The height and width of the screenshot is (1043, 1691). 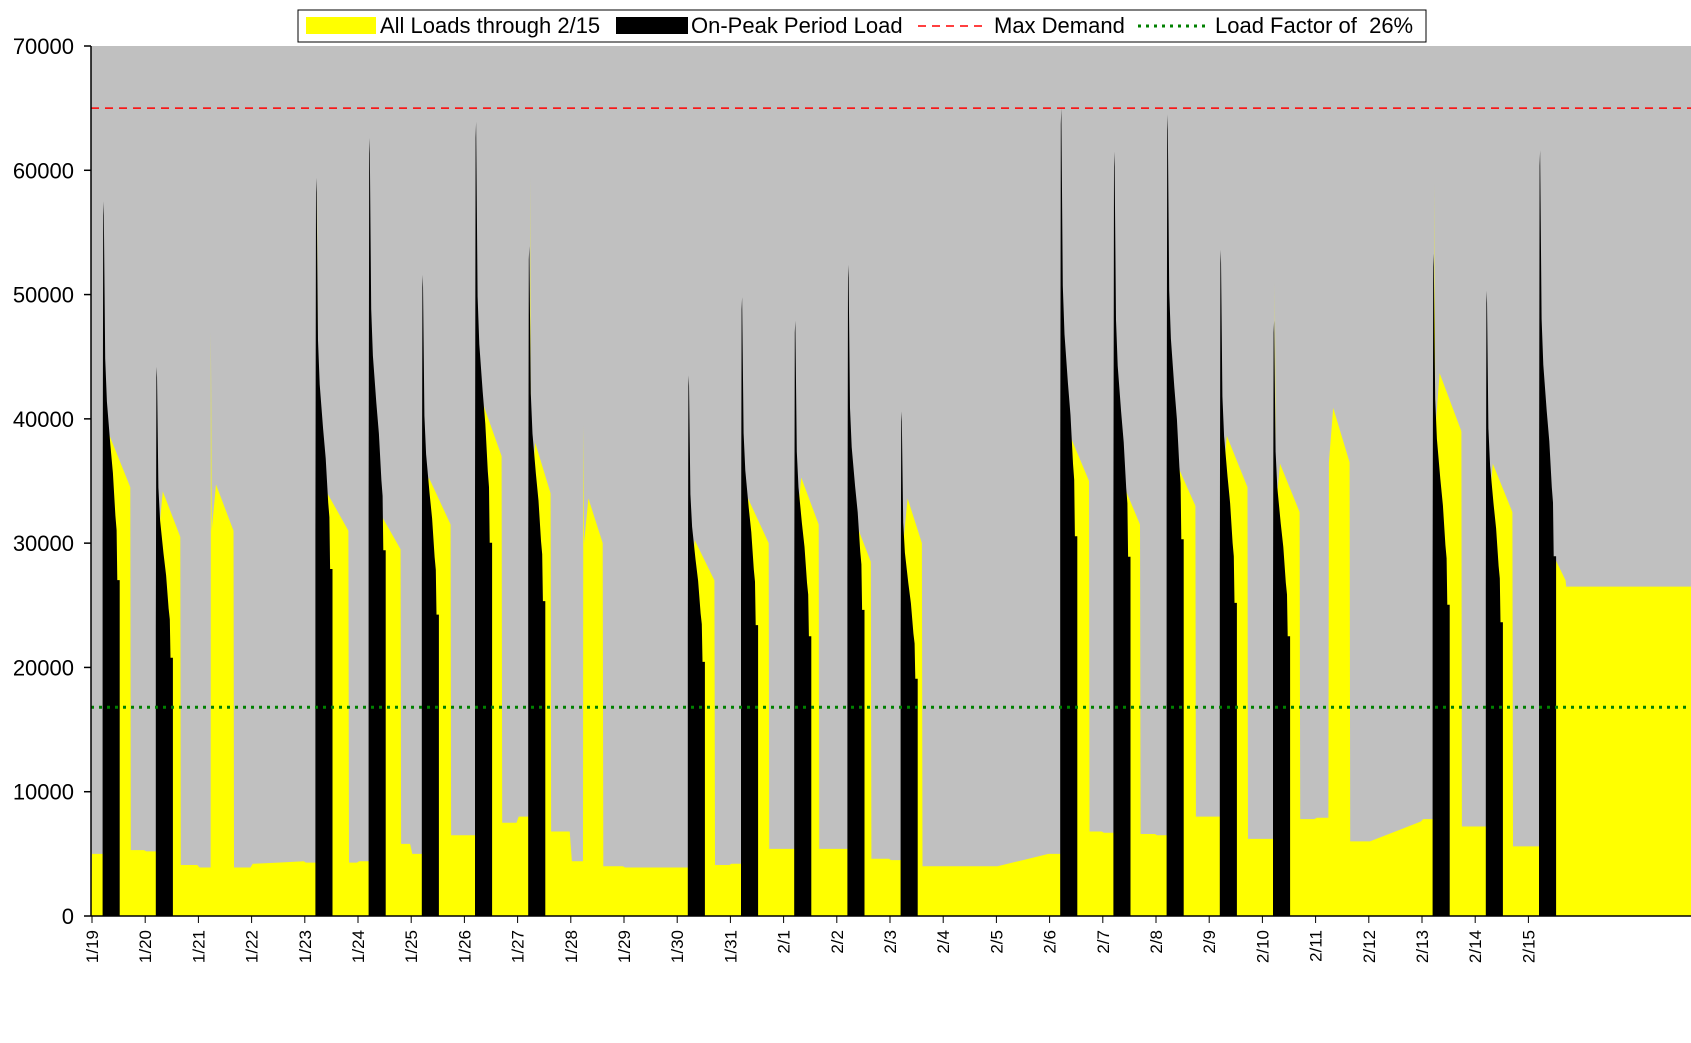 What do you see at coordinates (996, 942) in the screenshot?
I see `x-tick-label: 2/5` at bounding box center [996, 942].